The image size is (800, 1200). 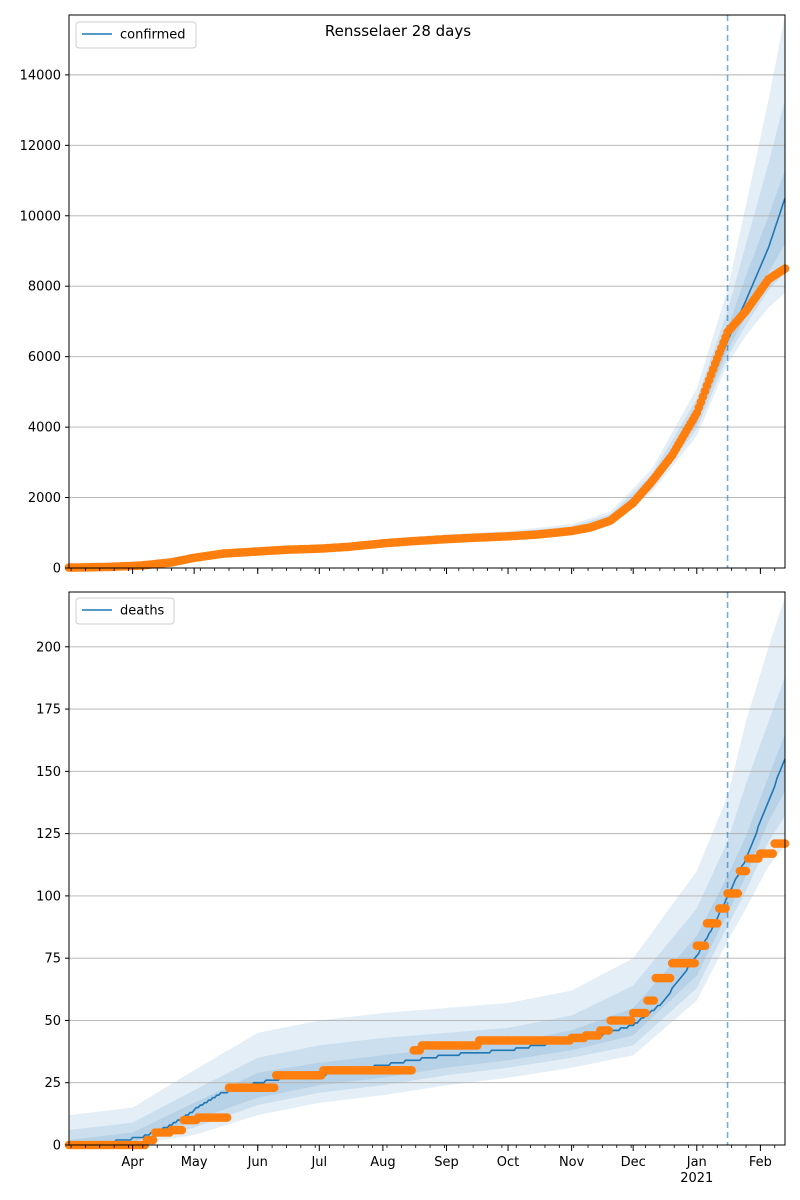 What do you see at coordinates (153, 35) in the screenshot?
I see `legend-label: confirmed` at bounding box center [153, 35].